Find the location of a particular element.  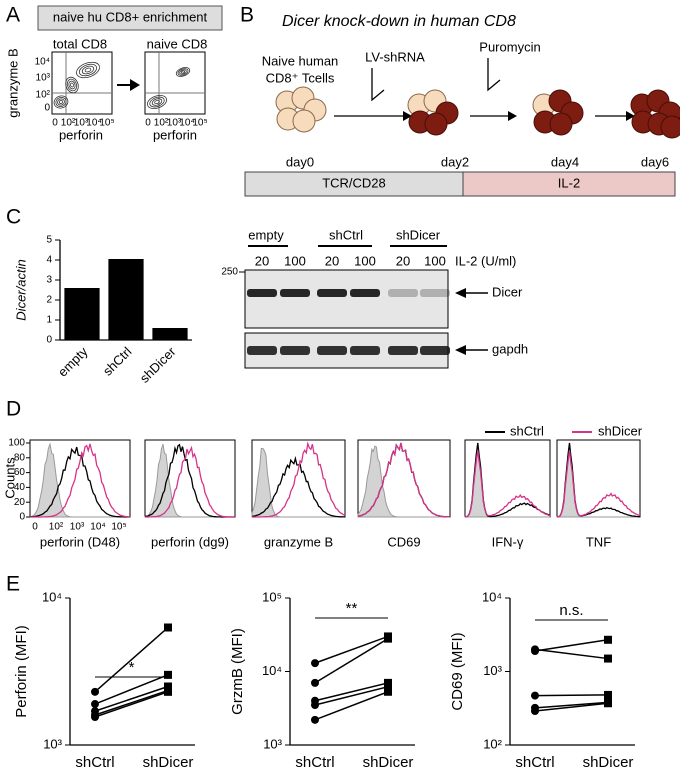

x-label: granzyme B is located at coordinates (298, 541).